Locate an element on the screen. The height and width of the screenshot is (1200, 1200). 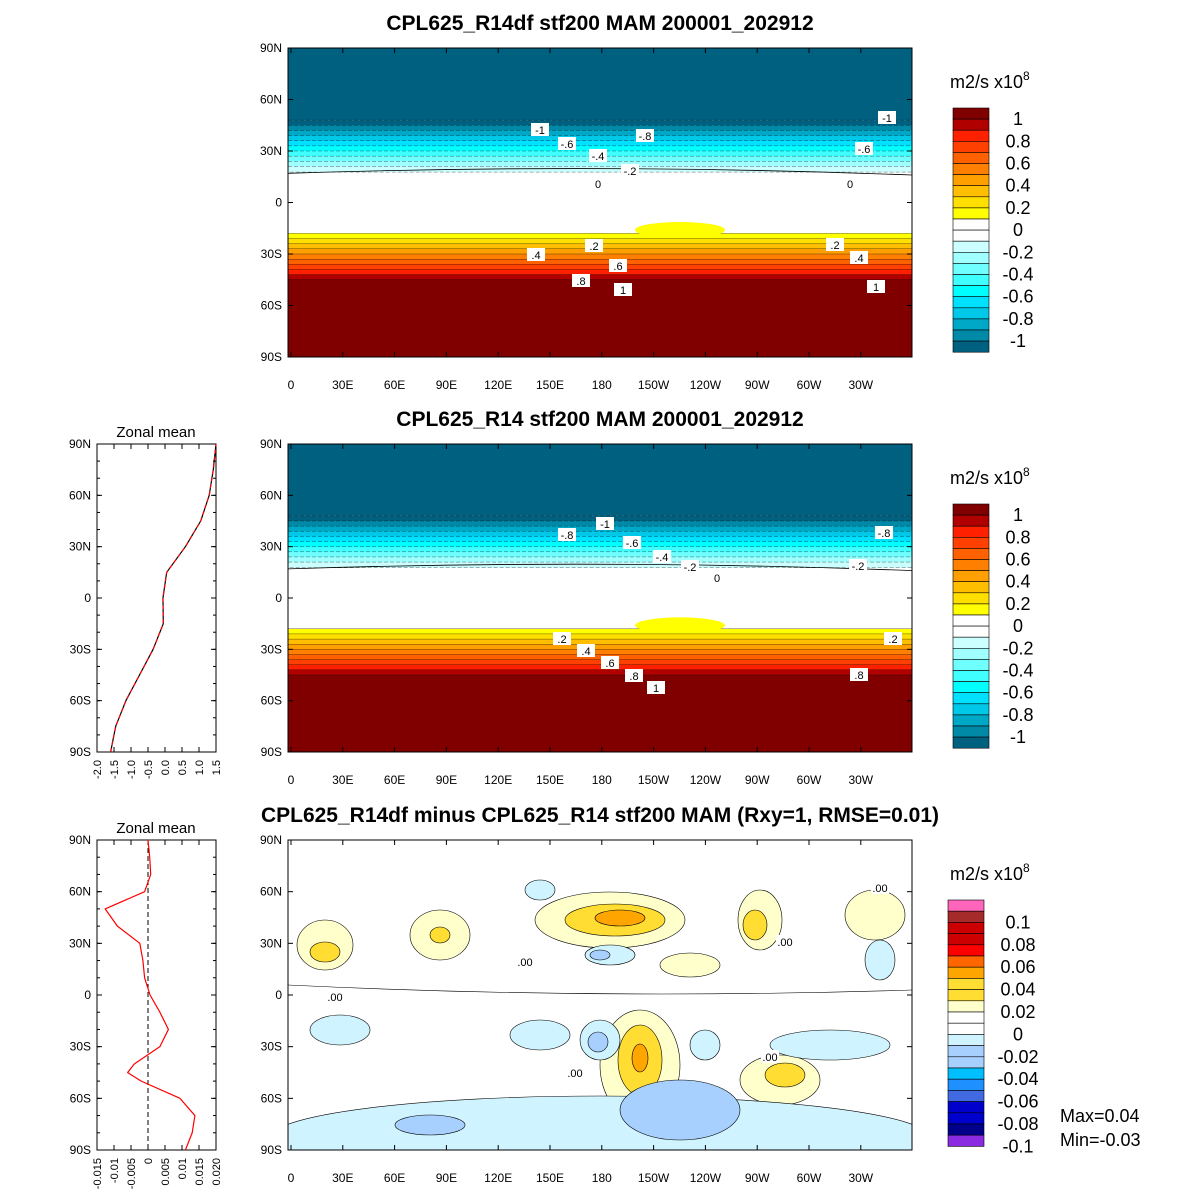
contour-label: -.6 is located at coordinates (632, 544).